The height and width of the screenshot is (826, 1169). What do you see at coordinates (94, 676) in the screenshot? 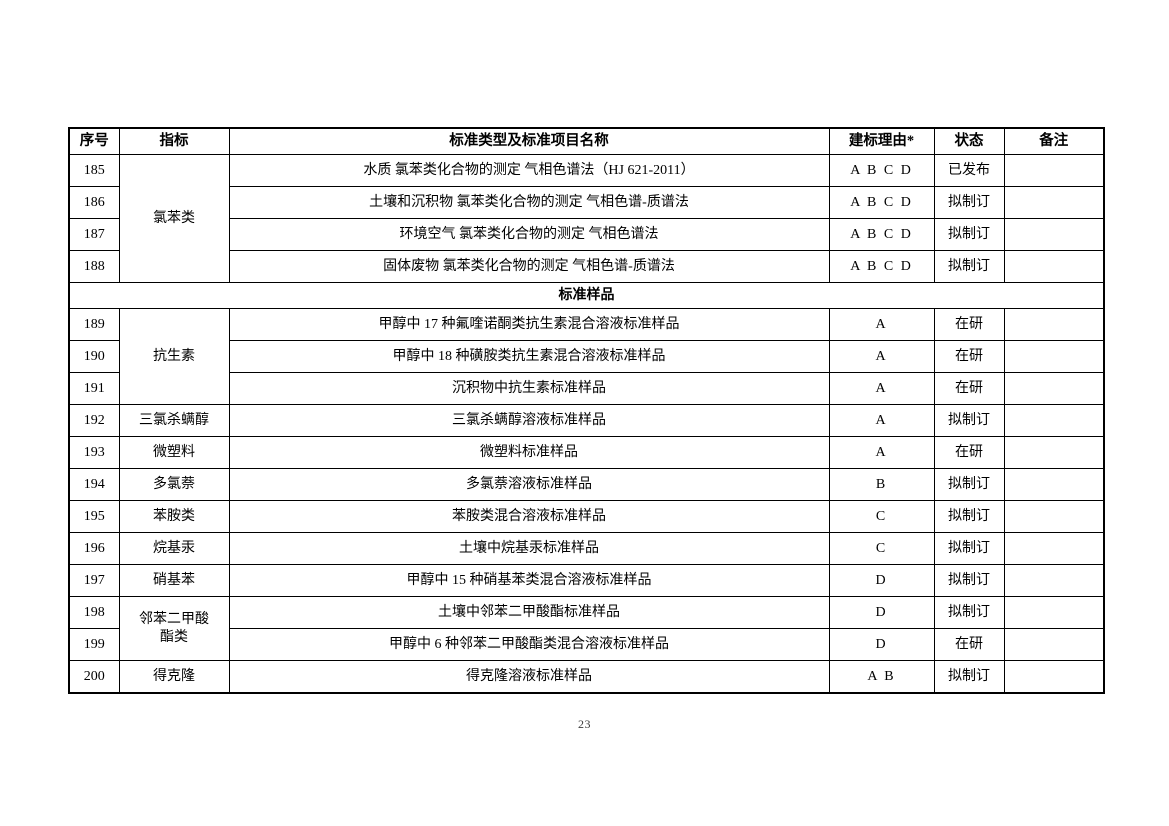
I see `row-number-cell: 200` at bounding box center [94, 676].